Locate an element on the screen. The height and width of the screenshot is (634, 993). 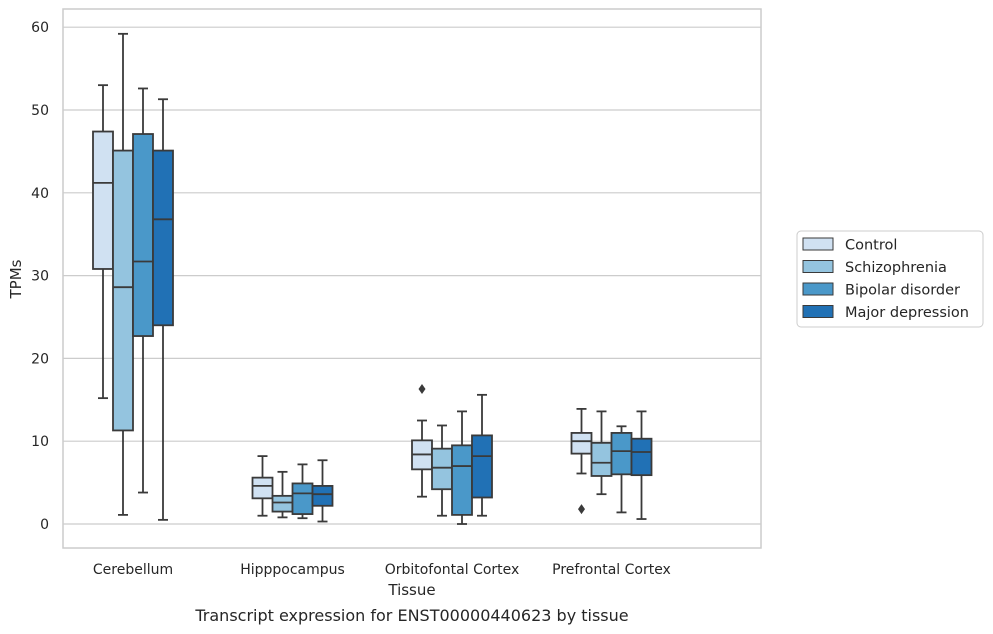
y-axis-label: TPMs is located at coordinates (16, 279).